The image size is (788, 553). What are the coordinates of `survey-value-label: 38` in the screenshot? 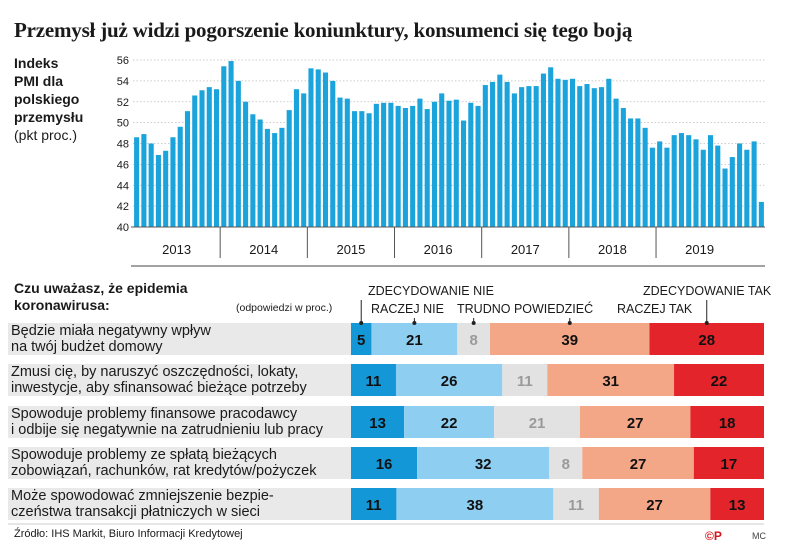 It's located at (475, 505).